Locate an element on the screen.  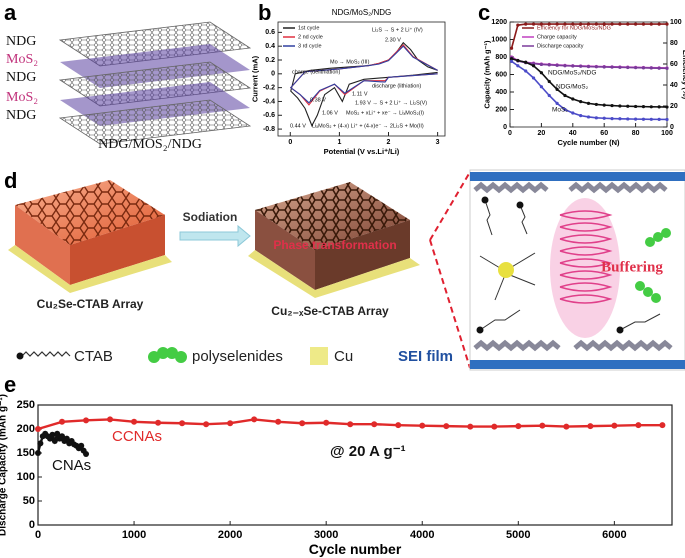
x-tick-label: 6000 is located at coordinates (614, 535).